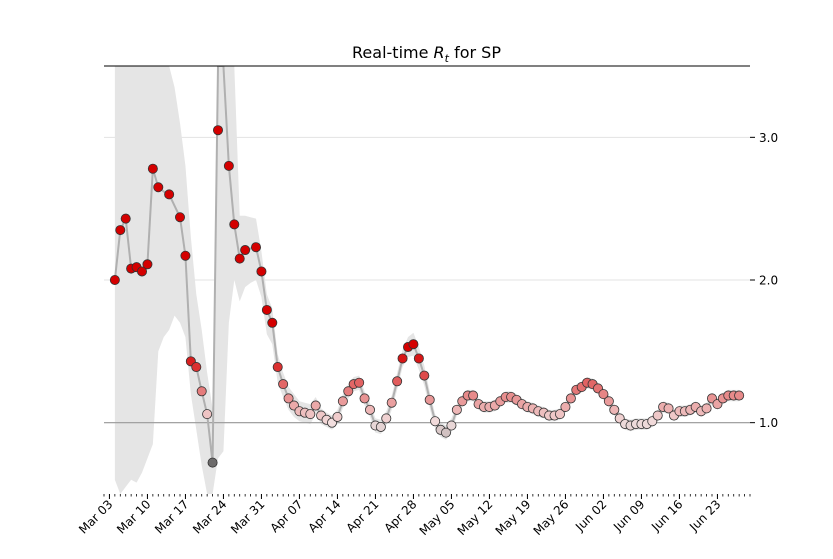 The image size is (833, 559). What do you see at coordinates (551, 517) in the screenshot?
I see `x-tick-label: May 26` at bounding box center [551, 517].